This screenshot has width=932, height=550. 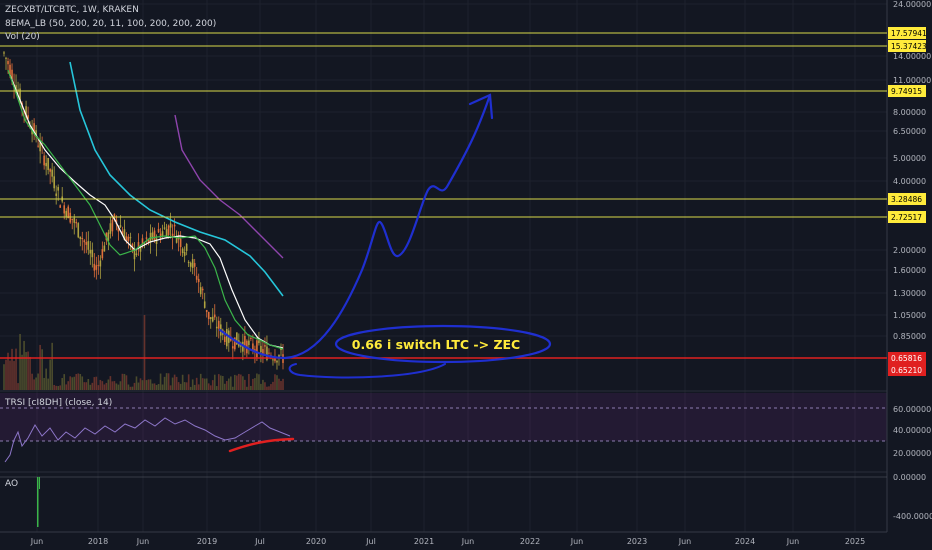 What do you see at coordinates (367, 371) in the screenshot?
I see `swoosh-line` at bounding box center [367, 371].